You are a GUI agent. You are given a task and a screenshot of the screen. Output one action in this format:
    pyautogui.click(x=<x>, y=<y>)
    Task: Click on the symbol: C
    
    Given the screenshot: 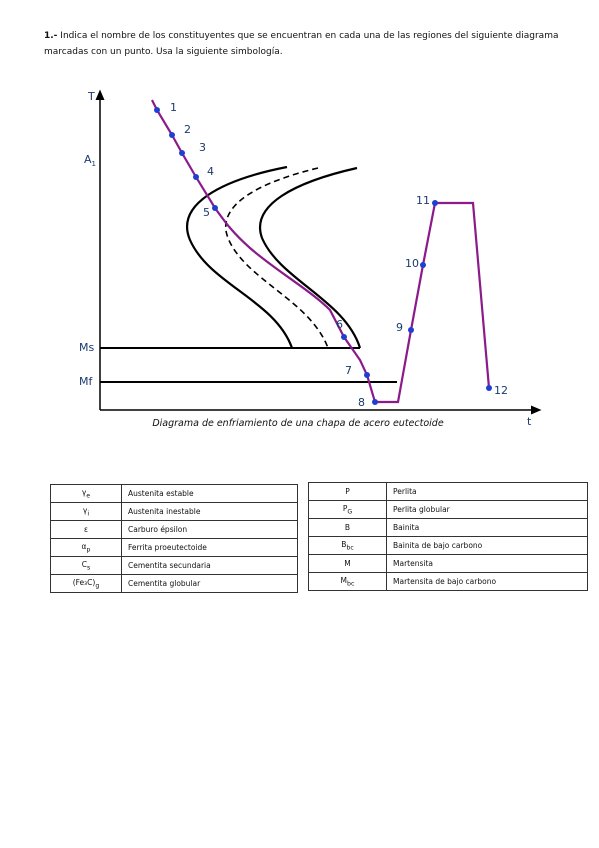 What is the action you would take?
    pyautogui.click(x=84, y=564)
    